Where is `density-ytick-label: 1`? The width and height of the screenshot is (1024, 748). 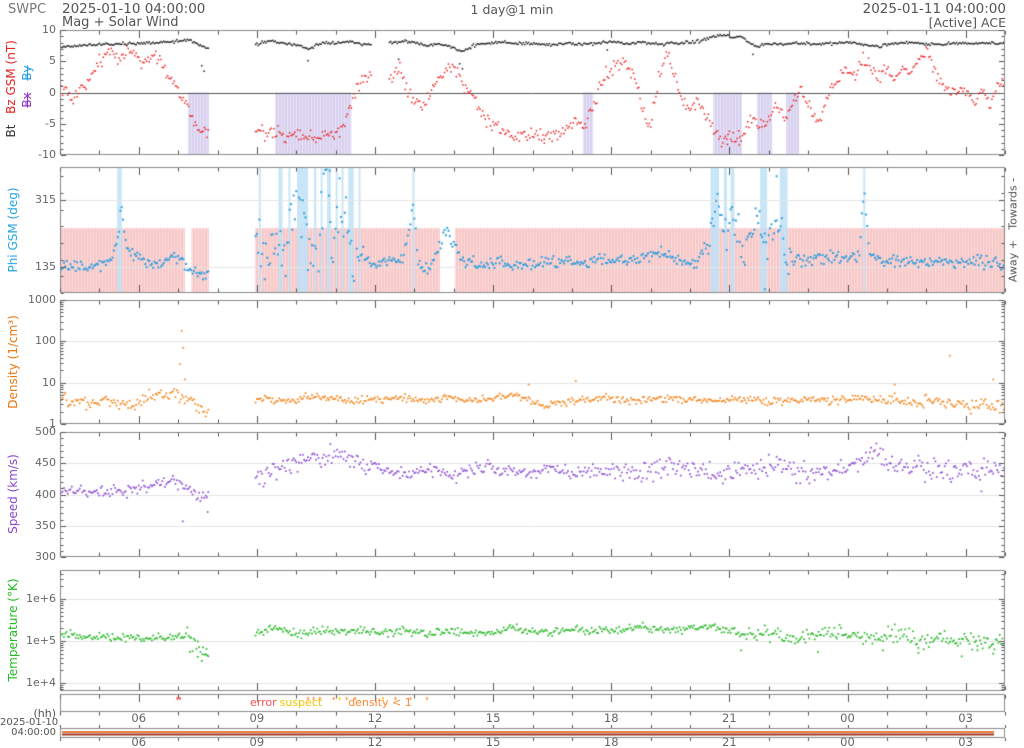 density-ytick-label: 1 is located at coordinates (52, 423).